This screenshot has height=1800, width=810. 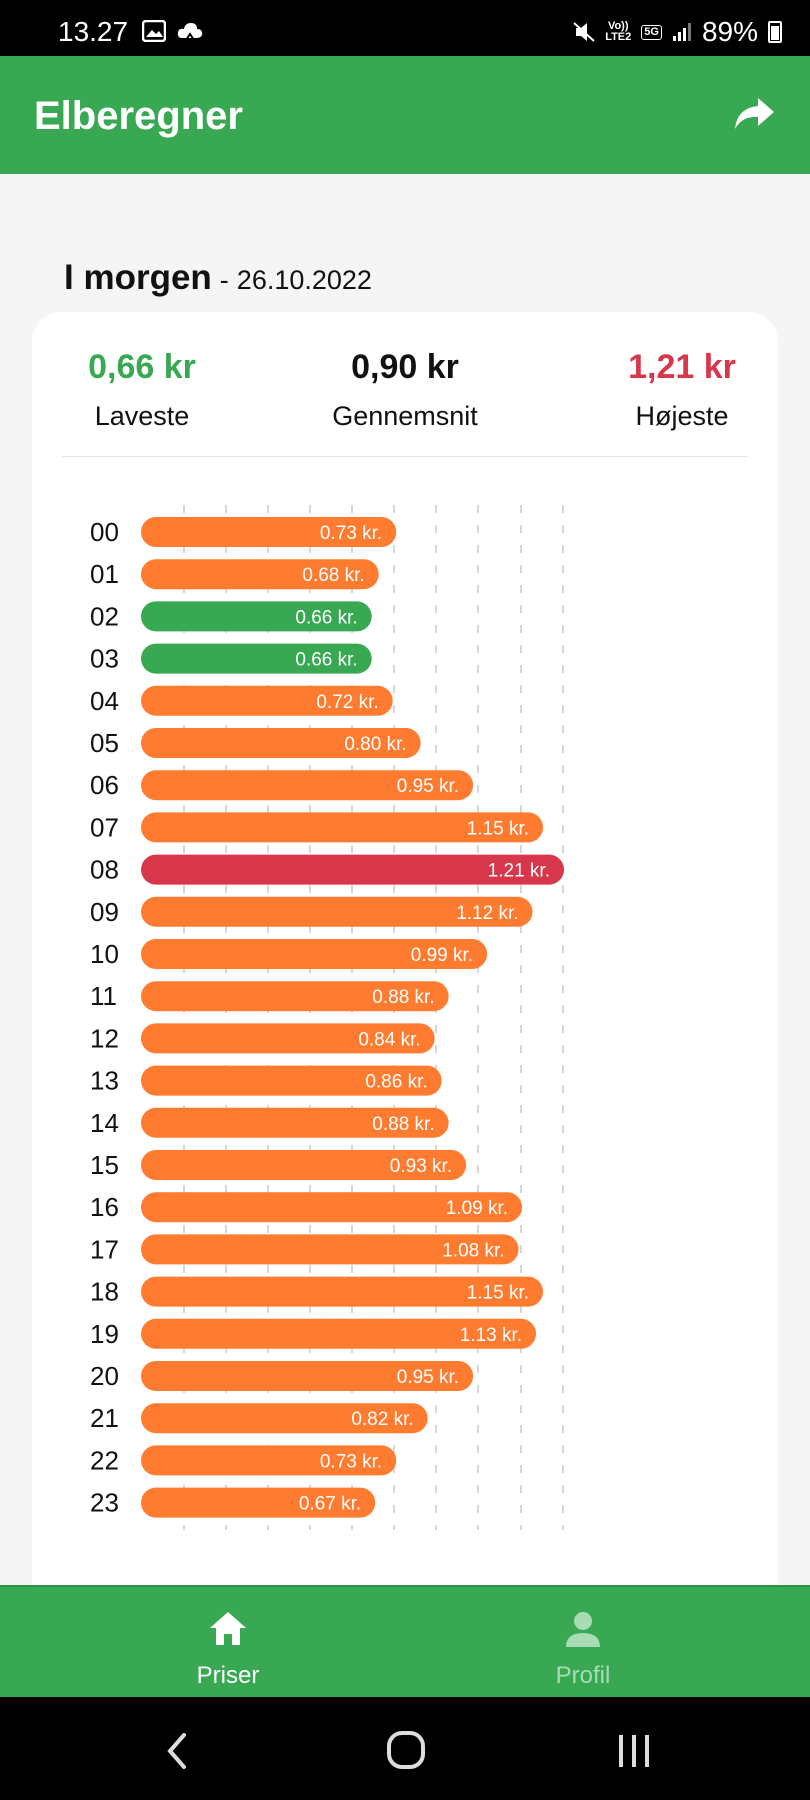 I want to click on bar-value-label: 1.09 kr., so click(x=477, y=1208).